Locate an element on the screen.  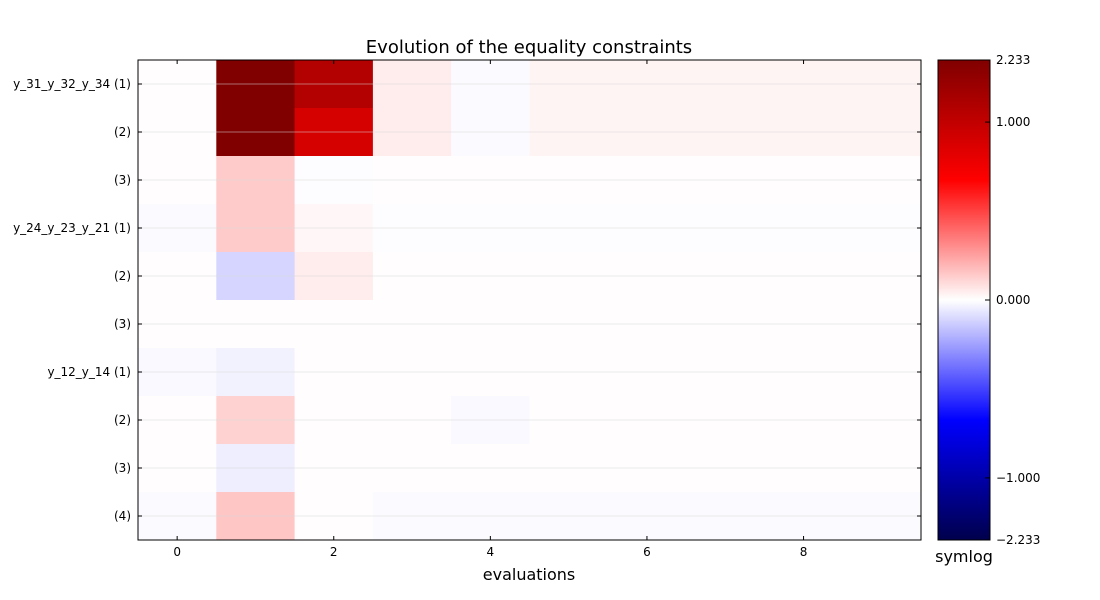
colorbar-tick-label: −1.000 is located at coordinates (1018, 478).